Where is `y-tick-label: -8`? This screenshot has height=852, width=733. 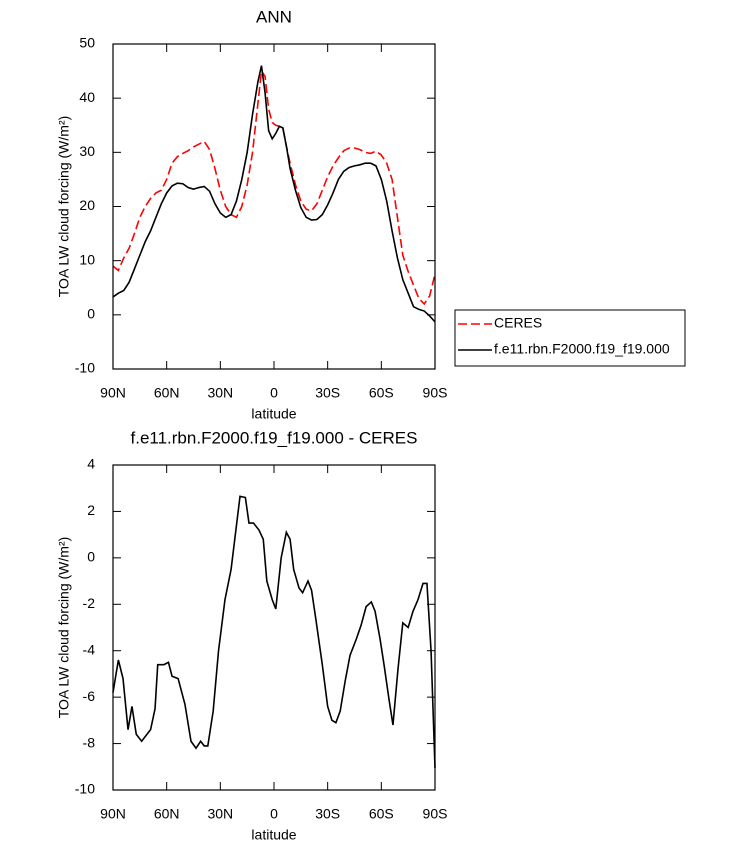
y-tick-label: -8 is located at coordinates (89, 742).